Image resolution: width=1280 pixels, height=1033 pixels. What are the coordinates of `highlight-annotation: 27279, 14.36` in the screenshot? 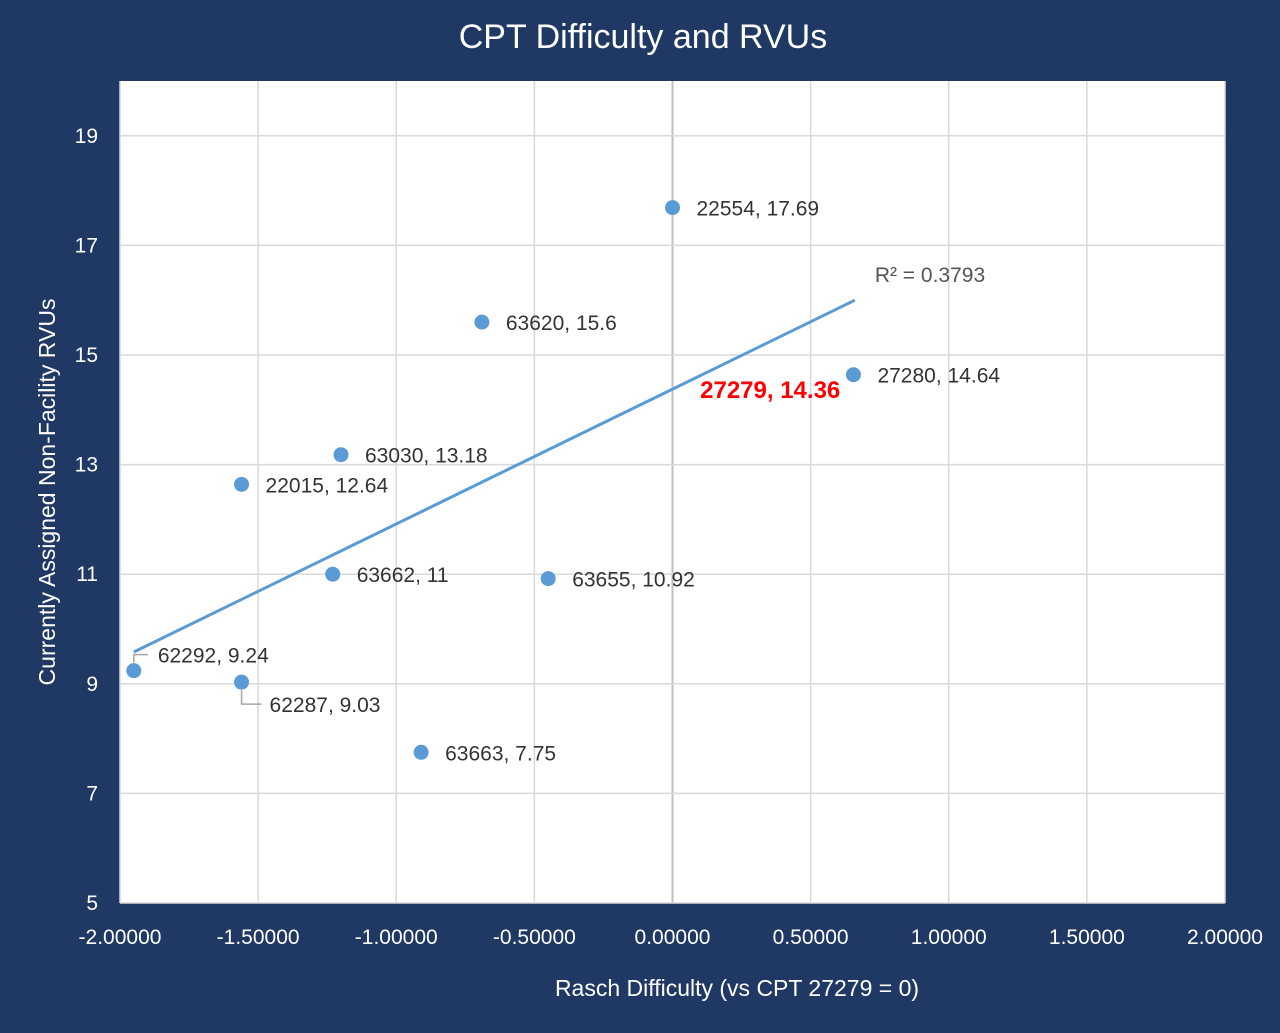 It's located at (770, 390).